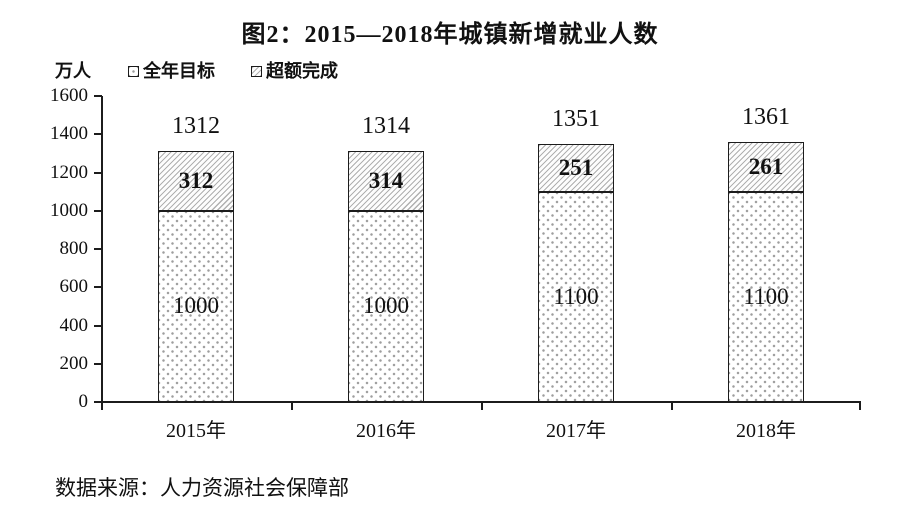 The image size is (900, 518). What do you see at coordinates (766, 116) in the screenshot?
I see `bar-total-label: 1361` at bounding box center [766, 116].